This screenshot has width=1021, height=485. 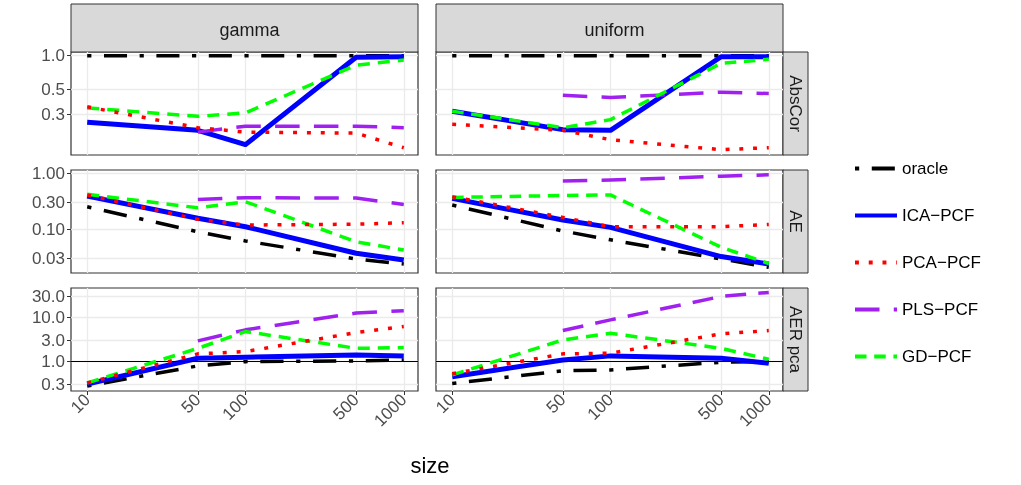 I want to click on y-tick-label: 3.0, so click(x=53, y=341).